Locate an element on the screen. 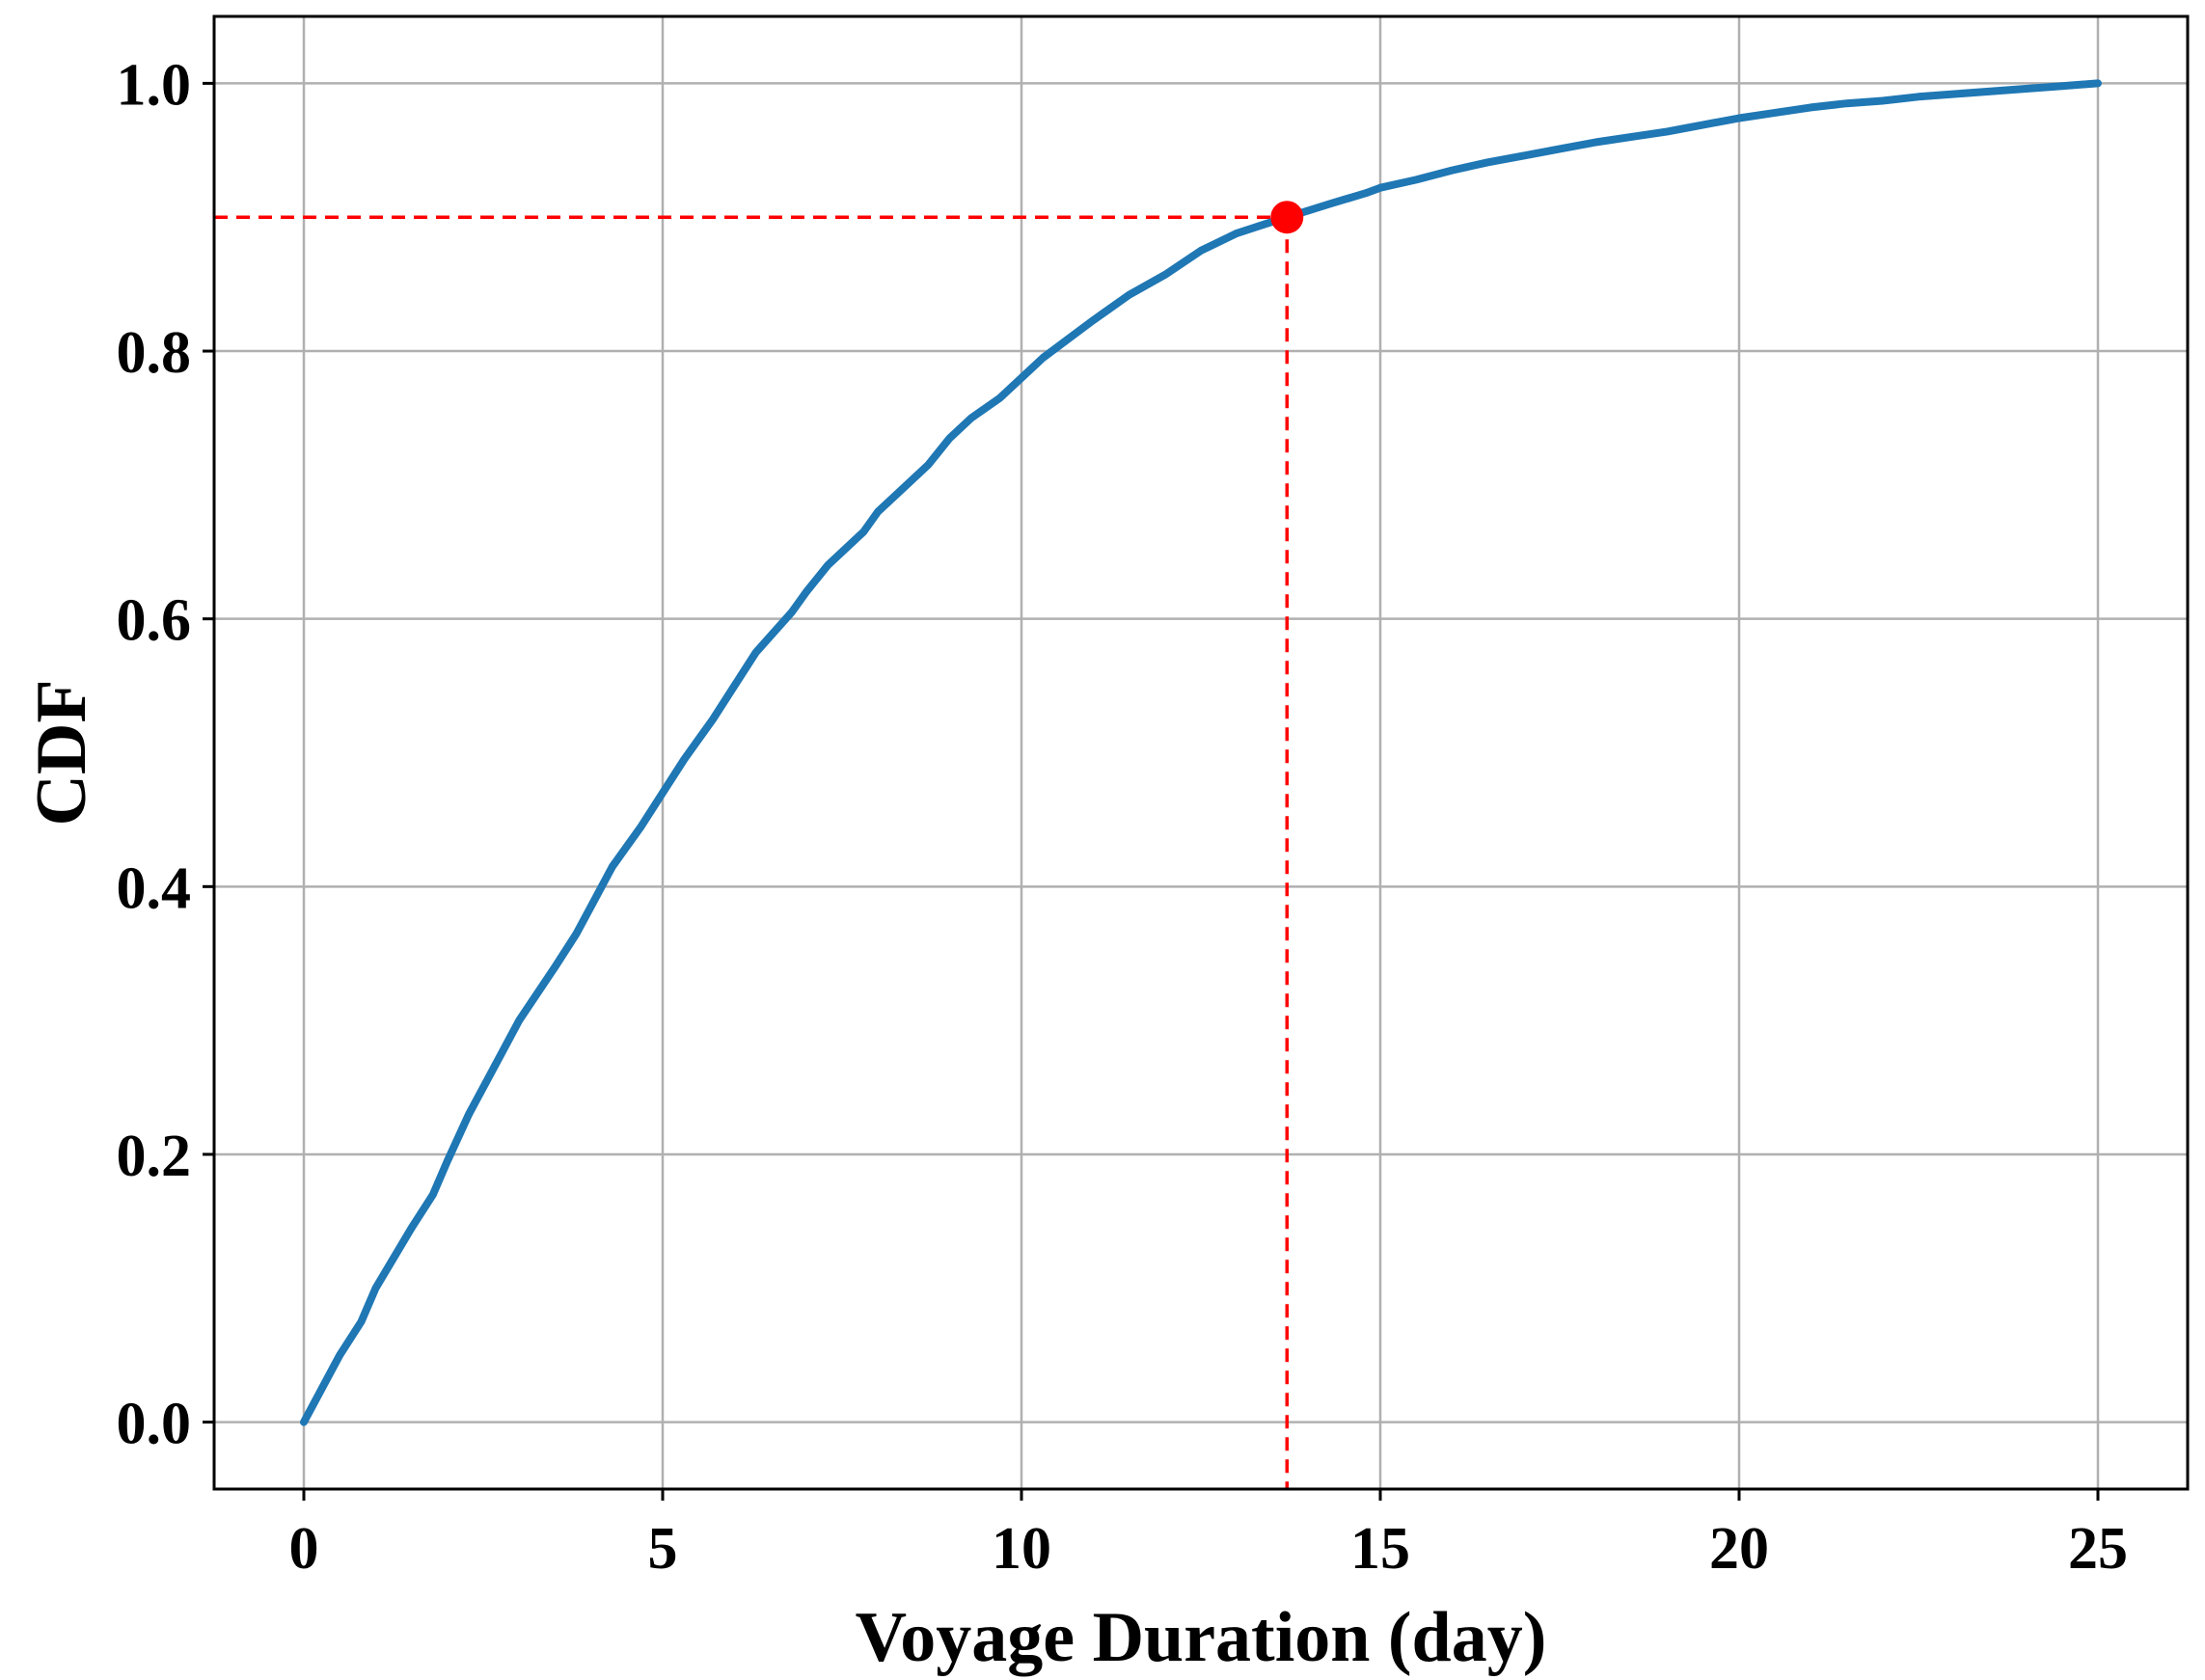 This screenshot has width=2205, height=1680. y-axis-label: CDF is located at coordinates (61, 752).